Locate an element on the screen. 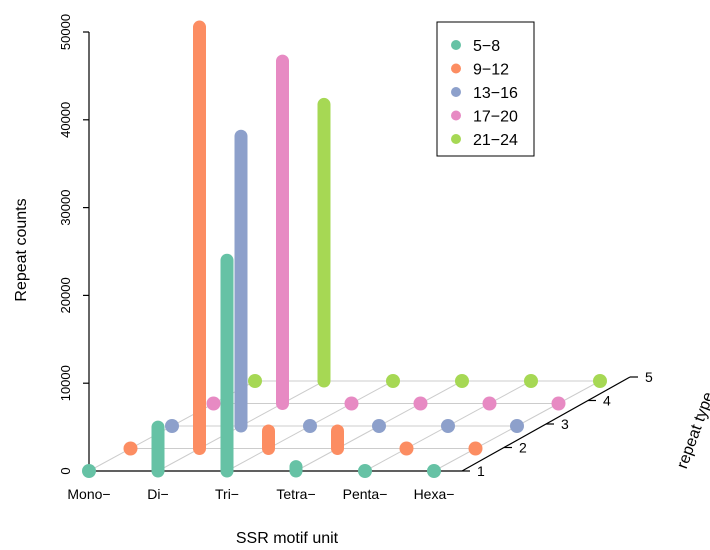 Image resolution: width=710 pixels, height=550 pixels. z-axis-title: repeat type is located at coordinates (692, 430).